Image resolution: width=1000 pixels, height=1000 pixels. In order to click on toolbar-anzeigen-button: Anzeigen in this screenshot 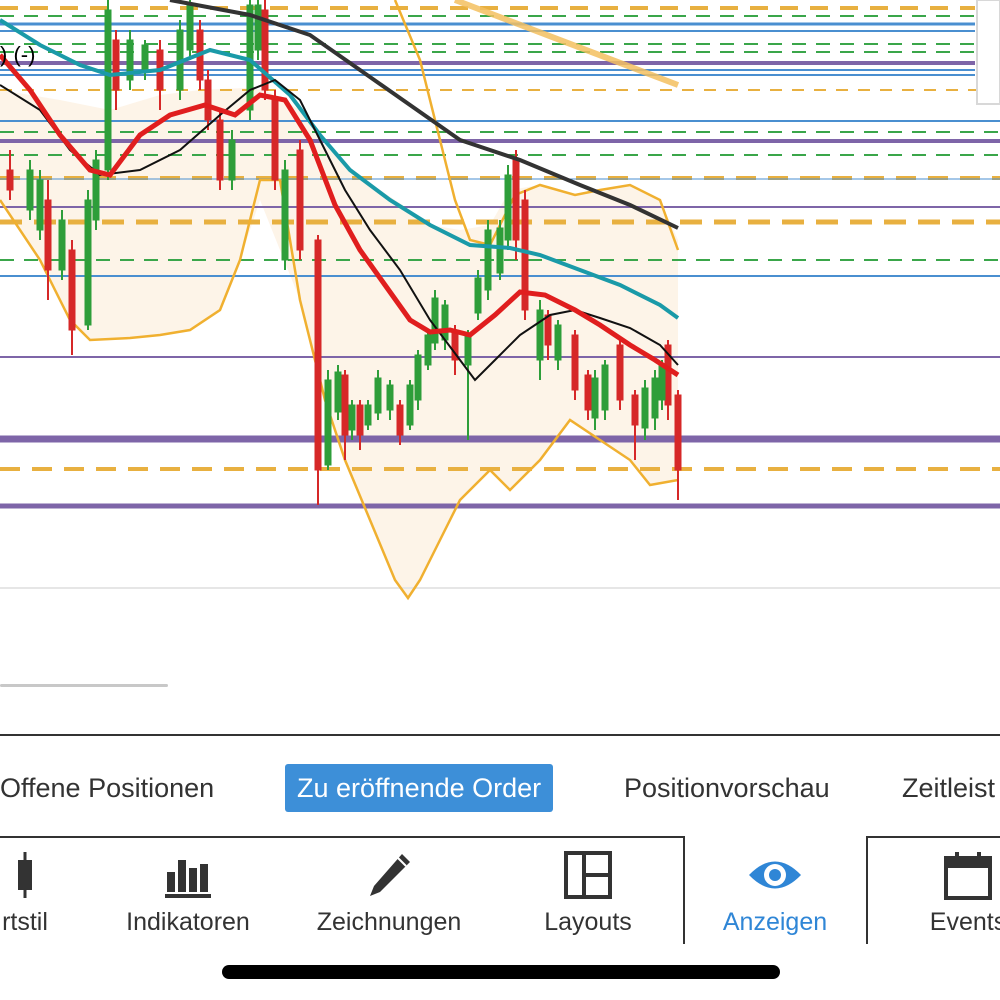, I will do `click(775, 890)`.